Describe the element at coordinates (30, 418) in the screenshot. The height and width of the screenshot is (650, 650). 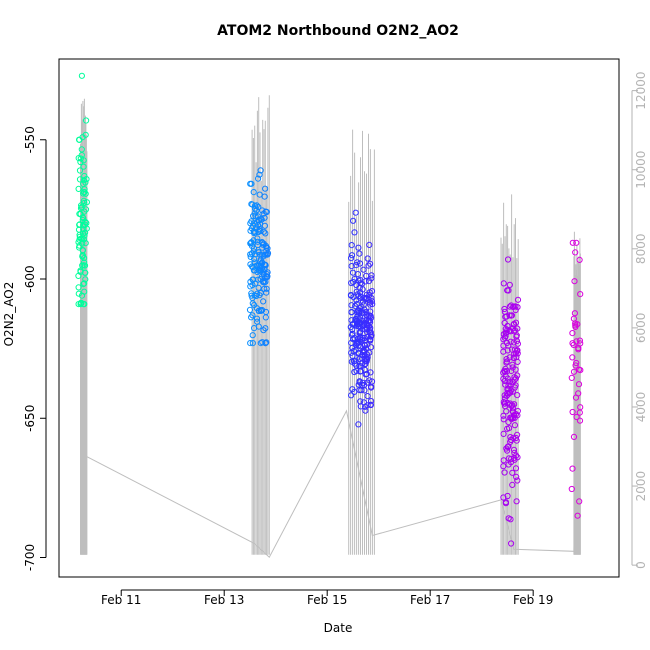
I see `y-tick-label: -650` at that location.